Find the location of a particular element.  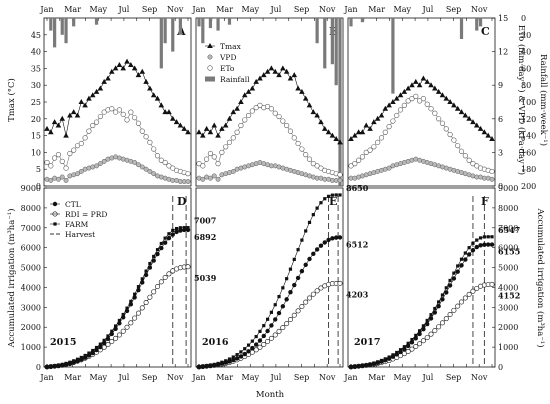

month-label-bottom: Nov is located at coordinates (479, 377).